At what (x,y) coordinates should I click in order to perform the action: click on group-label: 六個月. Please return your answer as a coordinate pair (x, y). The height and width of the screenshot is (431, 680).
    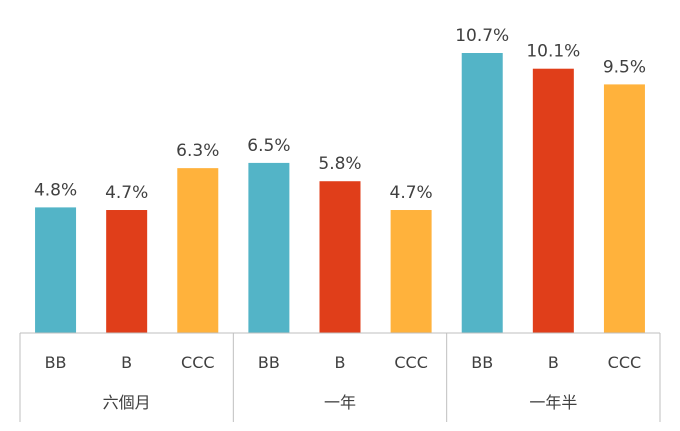
    Looking at the image, I should click on (127, 402).